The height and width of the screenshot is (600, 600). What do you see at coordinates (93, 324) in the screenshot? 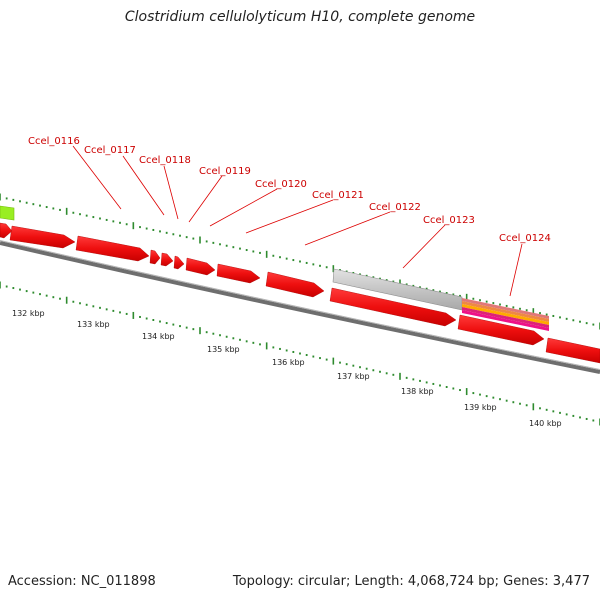
I see `kbp-label: 133 kbp` at bounding box center [93, 324].